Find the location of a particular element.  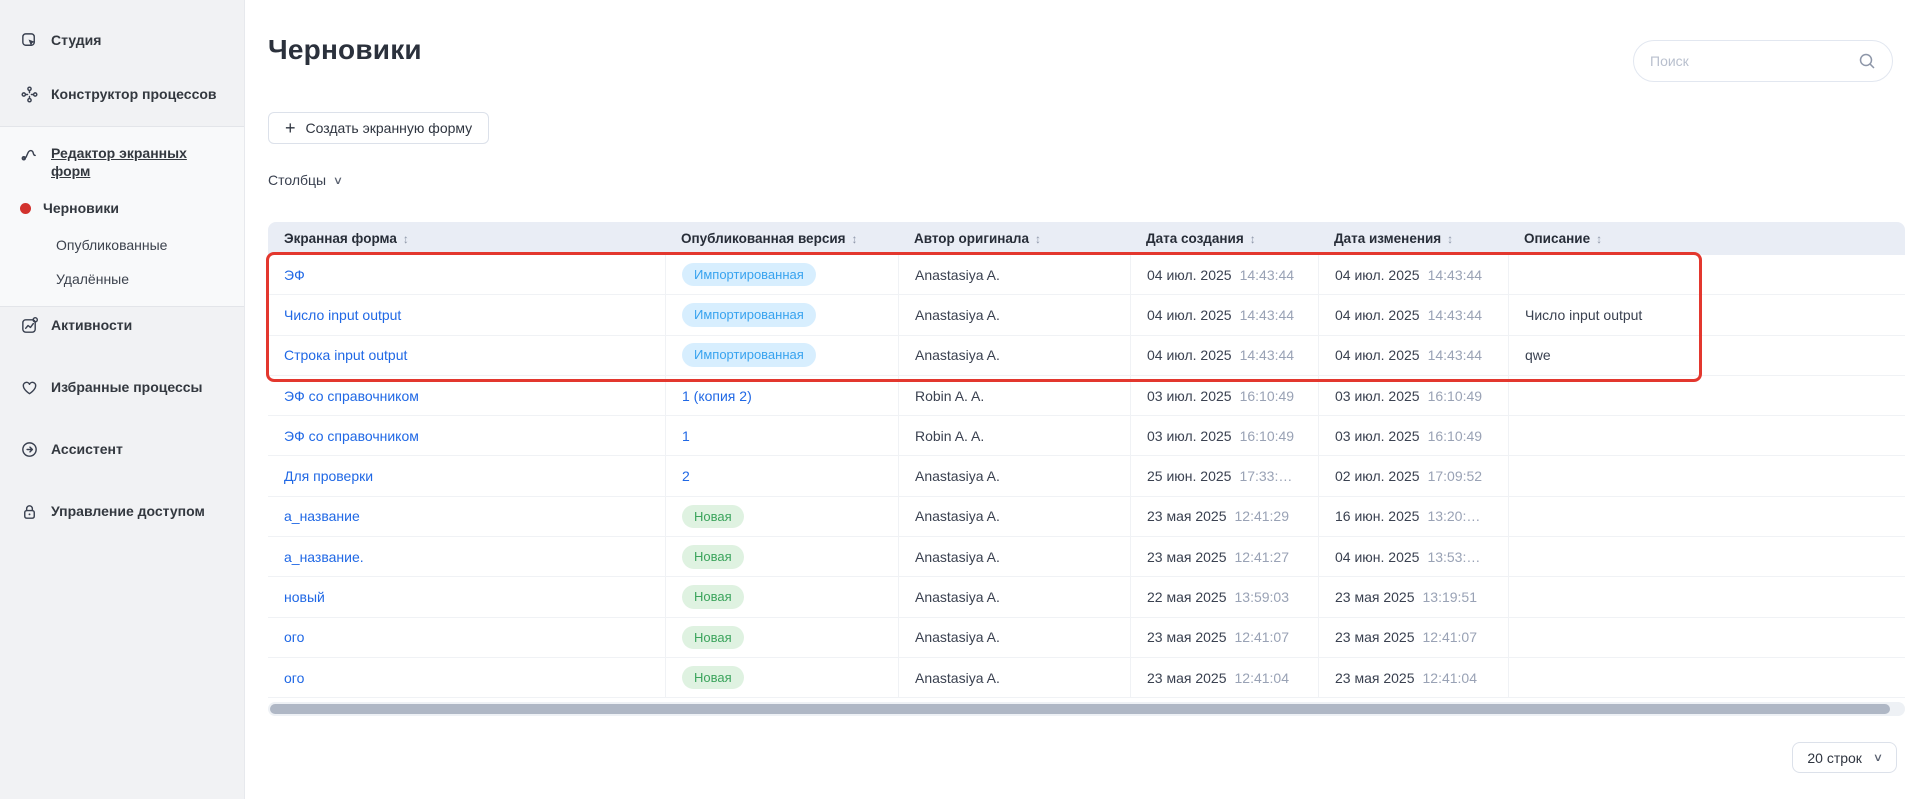

created-time: 12:41:07 is located at coordinates (1262, 637).